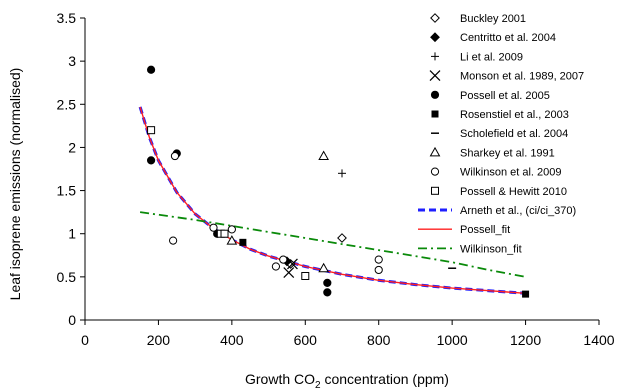  Describe the element at coordinates (67, 104) in the screenshot. I see `y-tick-label: 2.5` at that location.